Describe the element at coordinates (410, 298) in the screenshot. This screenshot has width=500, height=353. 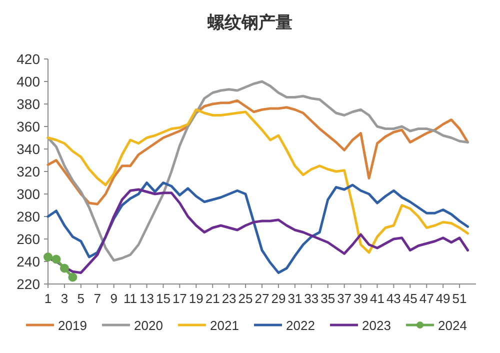
I see `x-tick: 45` at that location.